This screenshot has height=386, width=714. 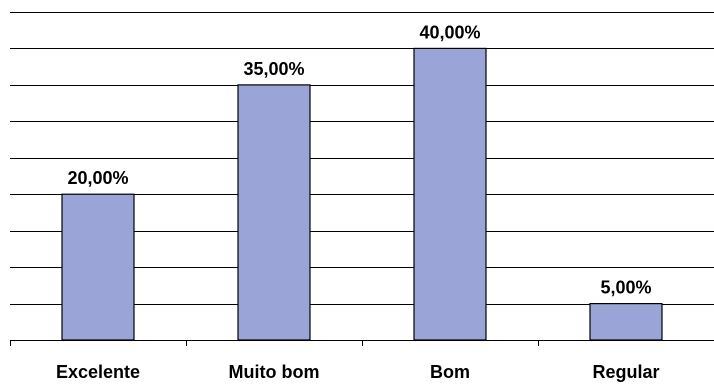 What do you see at coordinates (98, 267) in the screenshot?
I see `bar-excelente` at bounding box center [98, 267].